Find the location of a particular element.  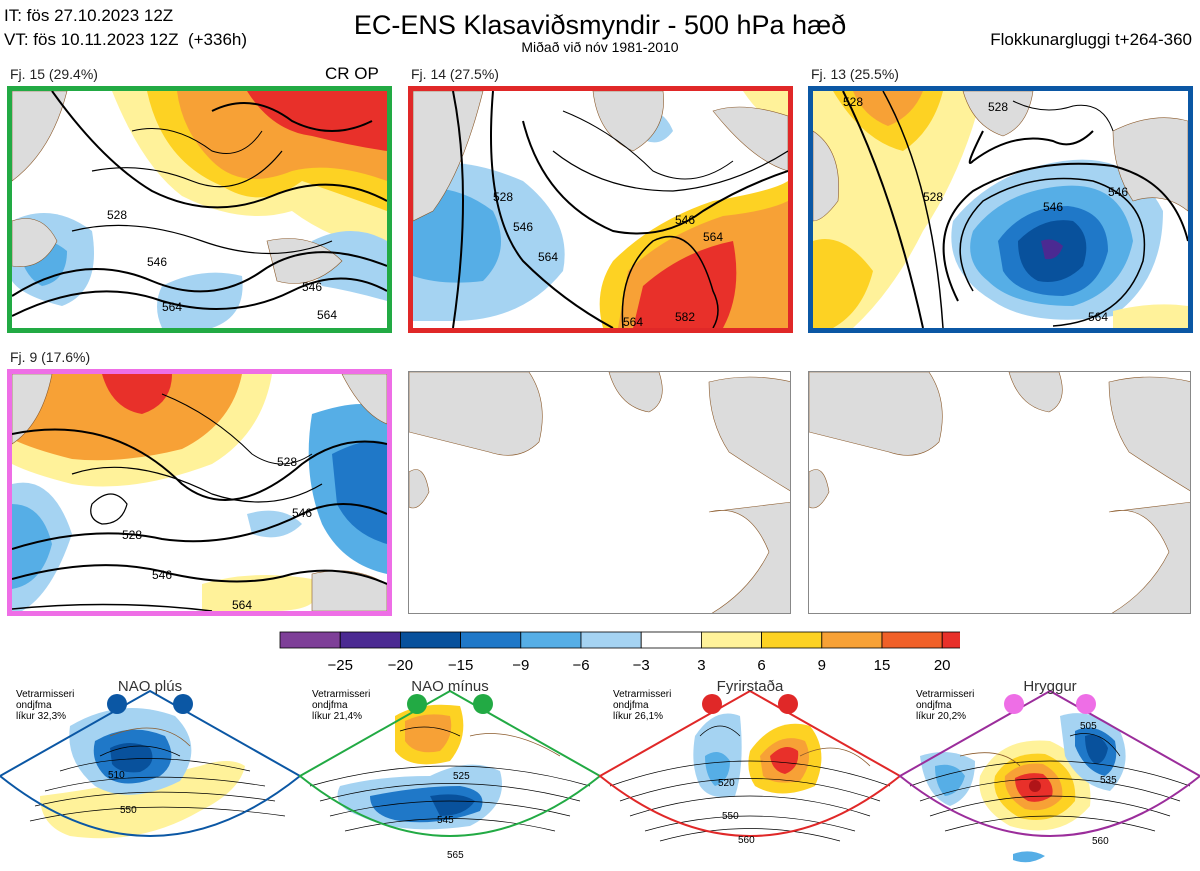

colorbar-tick-label: 3 is located at coordinates (701, 665).